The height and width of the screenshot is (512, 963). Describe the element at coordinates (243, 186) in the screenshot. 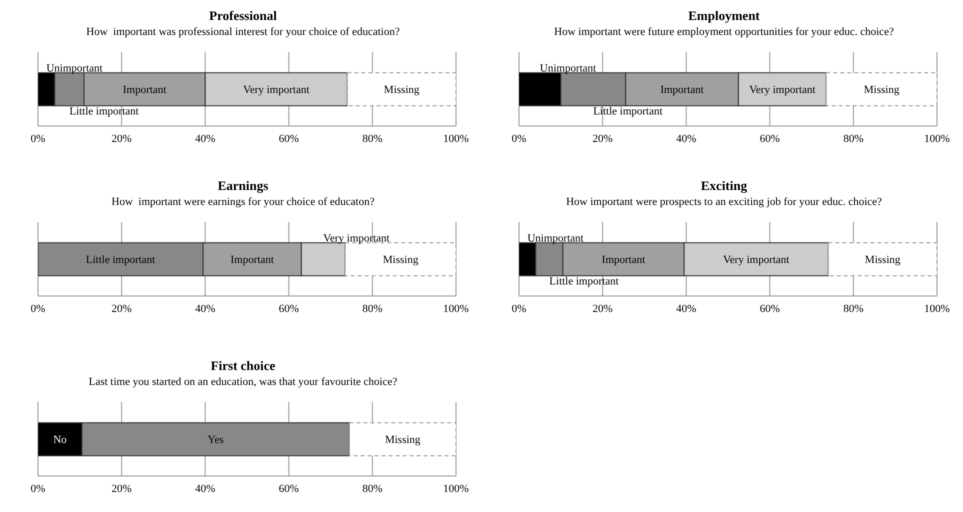

I see `chart-title: Earnings` at that location.